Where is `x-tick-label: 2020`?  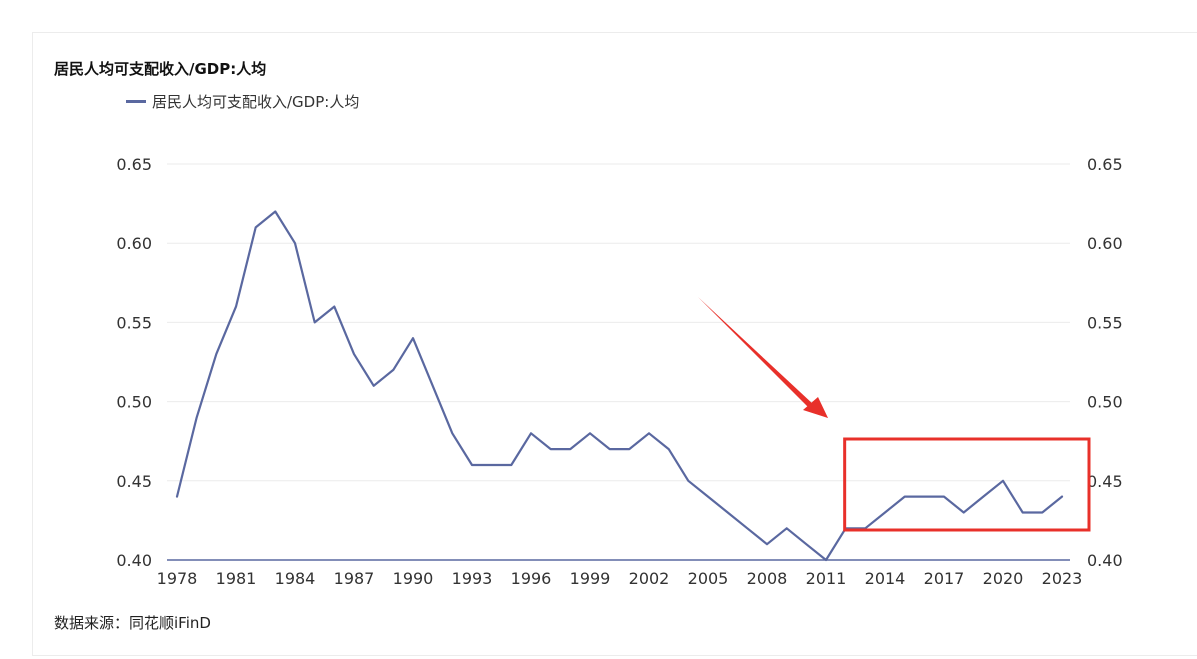
x-tick-label: 2020 is located at coordinates (1003, 578).